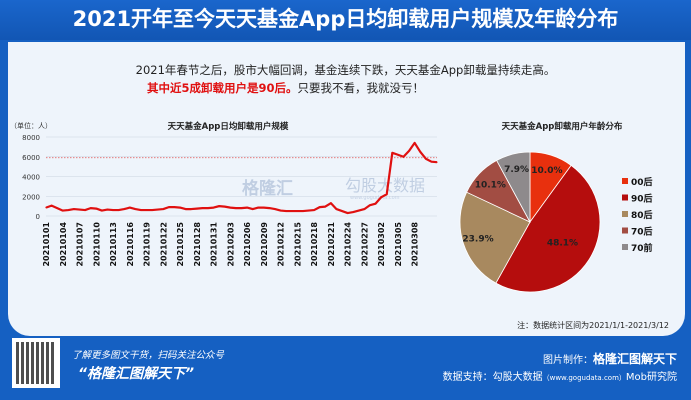 This screenshot has width=691, height=400. Describe the element at coordinates (63, 244) in the screenshot. I see `x-tick-label: 20210104` at that location.